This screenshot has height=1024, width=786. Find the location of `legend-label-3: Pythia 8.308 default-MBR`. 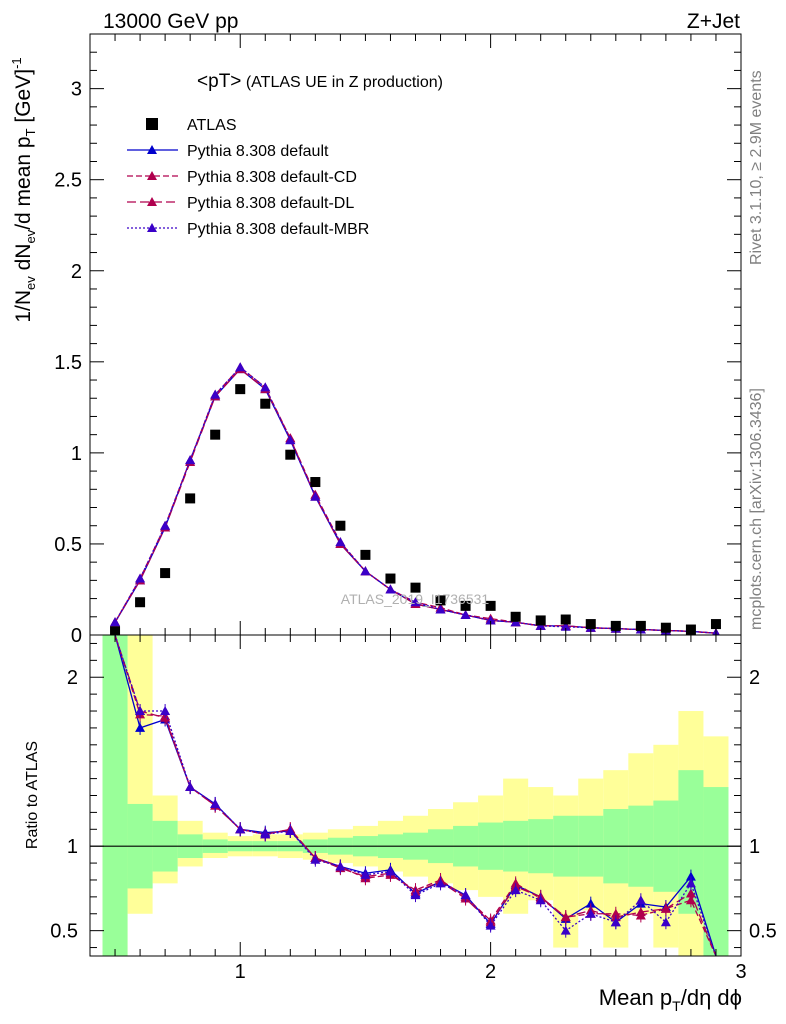

legend-label-3: Pythia 8.308 default-MBR is located at coordinates (278, 229).